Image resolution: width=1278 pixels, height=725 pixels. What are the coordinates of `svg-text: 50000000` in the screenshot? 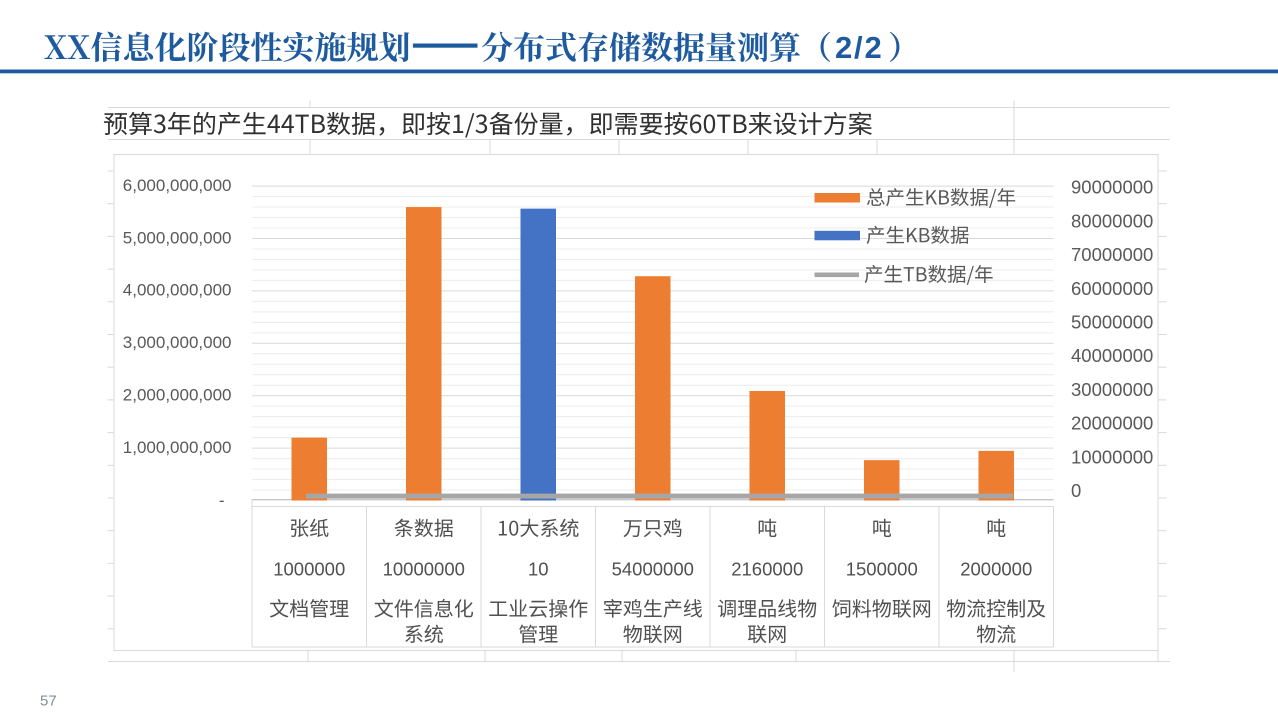 It's located at (1112, 322).